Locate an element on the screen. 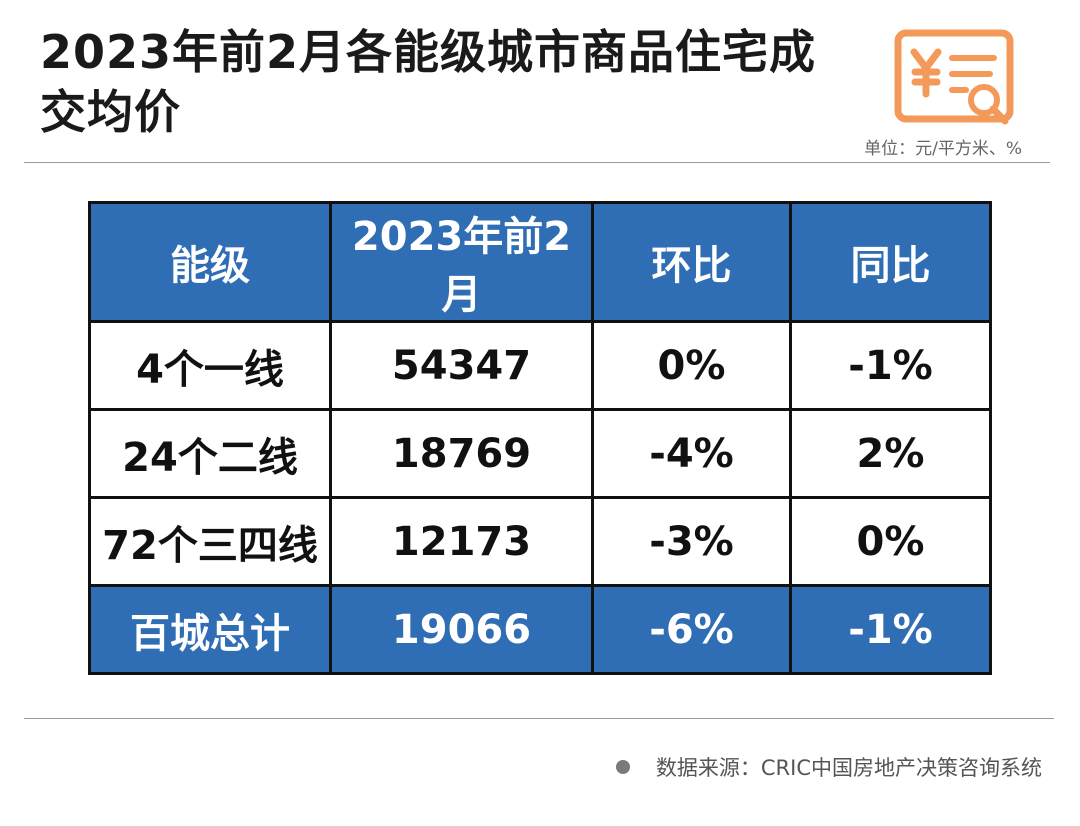 The height and width of the screenshot is (826, 1080). cell-mom: -6% is located at coordinates (691, 629).